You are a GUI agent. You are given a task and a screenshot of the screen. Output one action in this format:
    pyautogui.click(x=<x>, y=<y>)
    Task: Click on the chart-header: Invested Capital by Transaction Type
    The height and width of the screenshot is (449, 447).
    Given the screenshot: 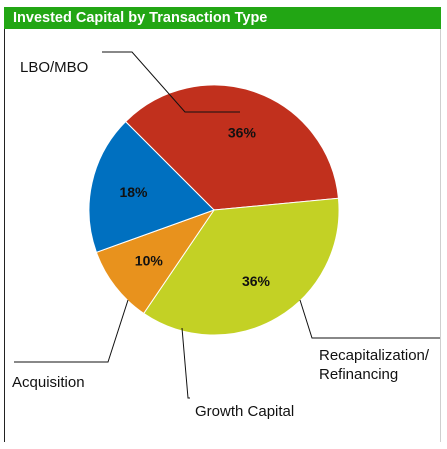 What is the action you would take?
    pyautogui.click(x=222, y=18)
    